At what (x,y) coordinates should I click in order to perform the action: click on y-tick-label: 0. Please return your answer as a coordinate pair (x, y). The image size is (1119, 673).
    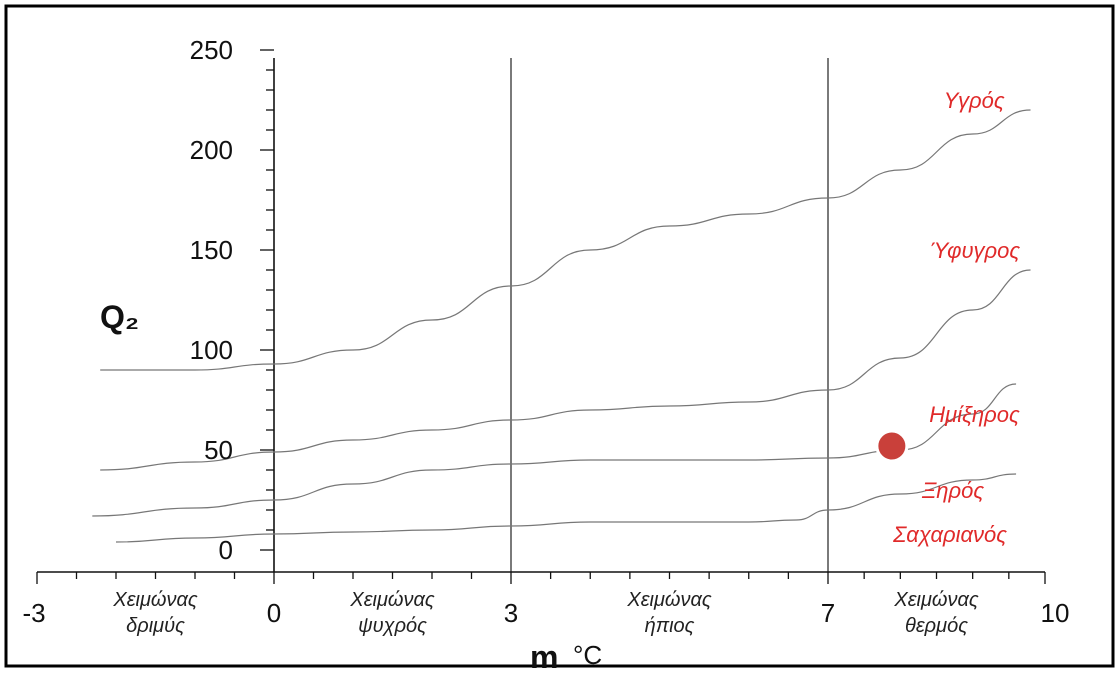
    Looking at the image, I should click on (226, 550).